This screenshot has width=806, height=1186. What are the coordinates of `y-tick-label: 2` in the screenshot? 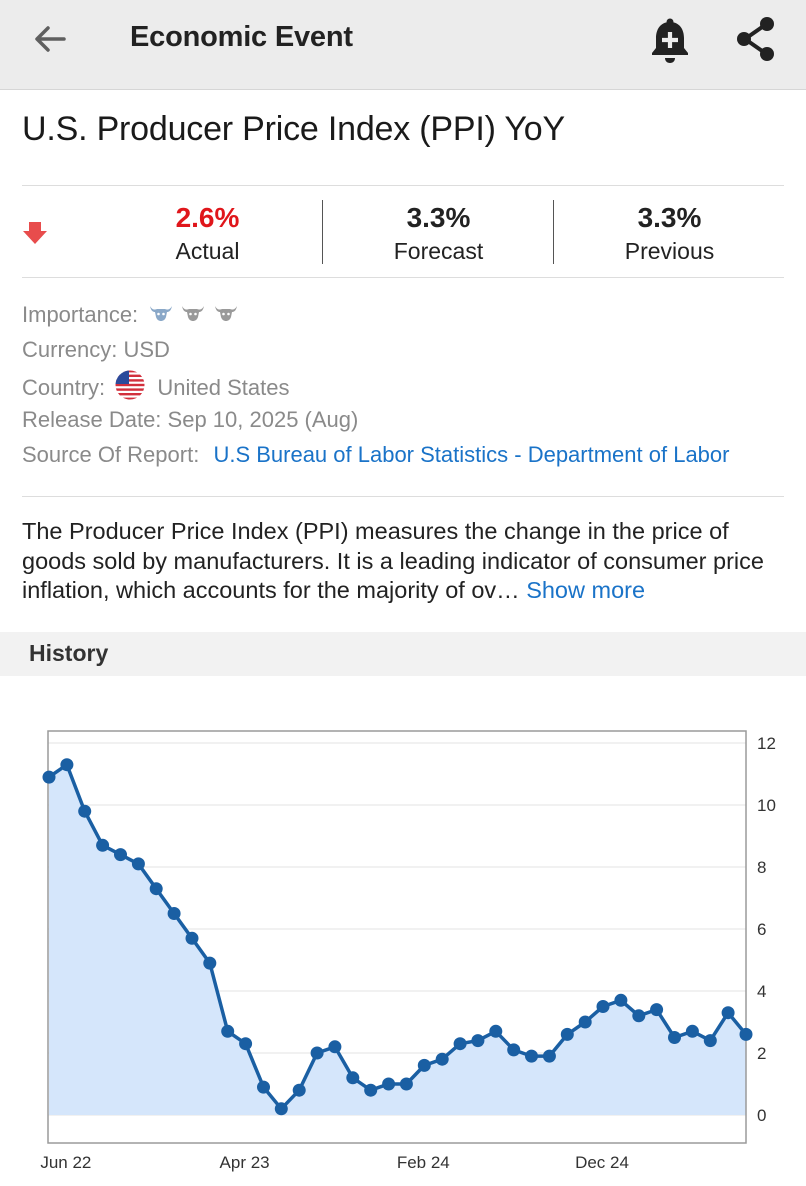 It's located at (761, 1053).